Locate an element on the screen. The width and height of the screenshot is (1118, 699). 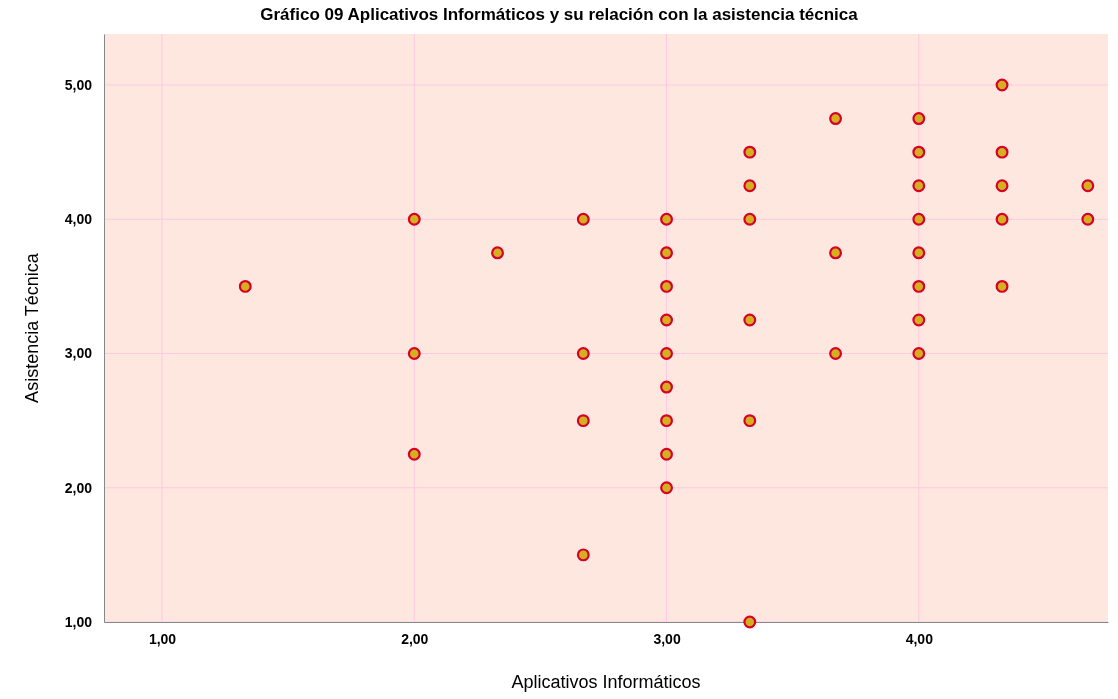
x-axis-title: Aplicativos Informáticos is located at coordinates (606, 682).